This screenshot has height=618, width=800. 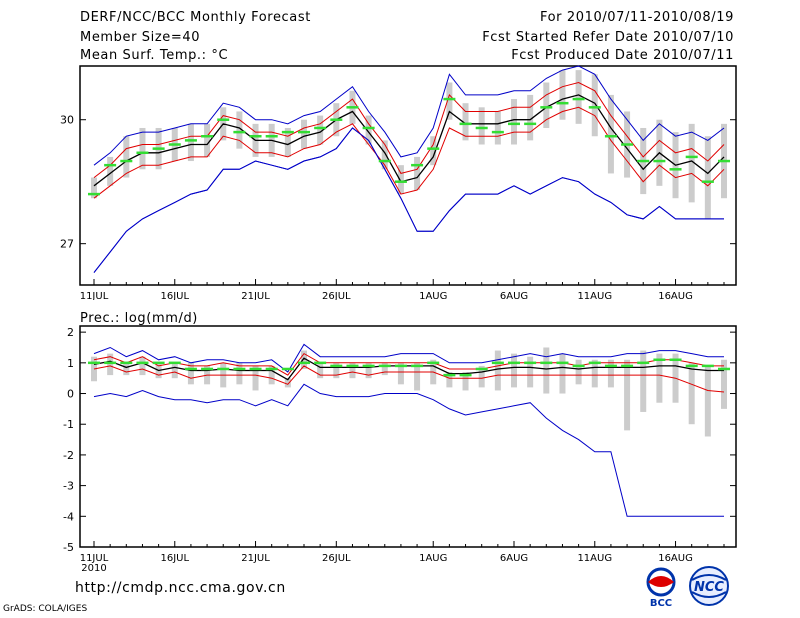 I want to click on series-max, so click(x=408, y=358).